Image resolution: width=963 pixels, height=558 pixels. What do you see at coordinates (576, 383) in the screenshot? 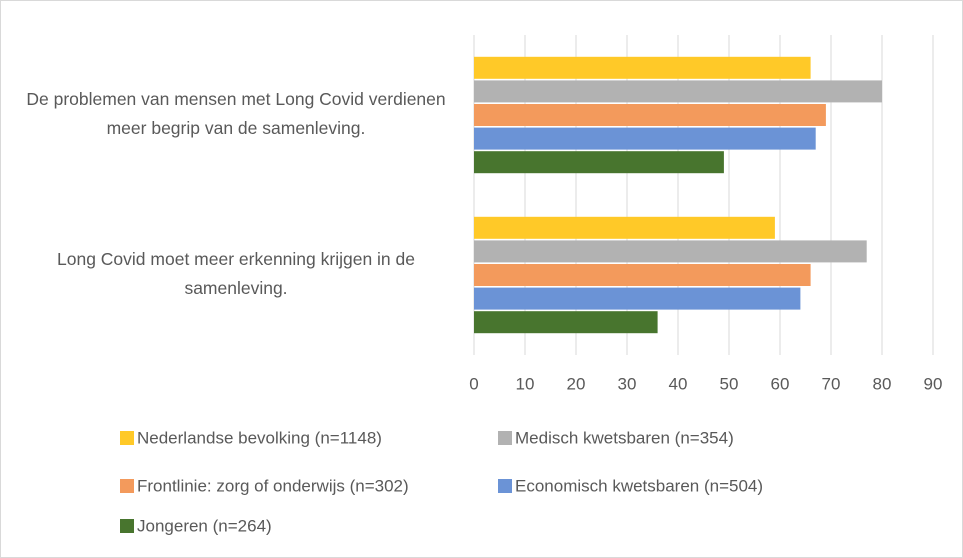
I see `x-tick-label: 20` at bounding box center [576, 383].